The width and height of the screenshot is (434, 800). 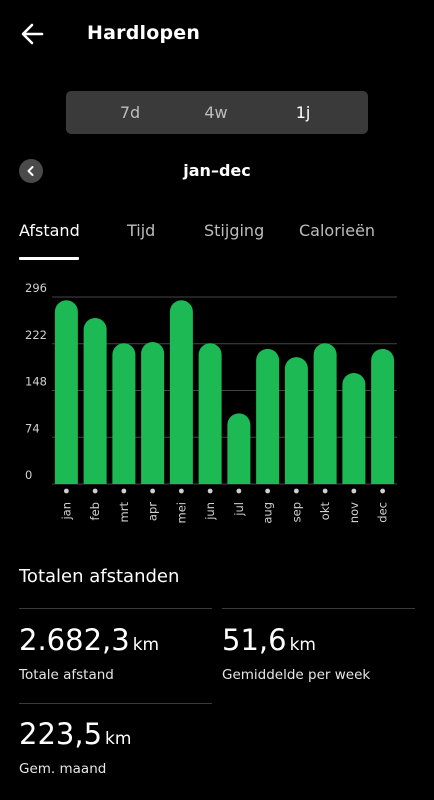 What do you see at coordinates (239, 509) in the screenshot?
I see `x-tick-label: jul` at bounding box center [239, 509].